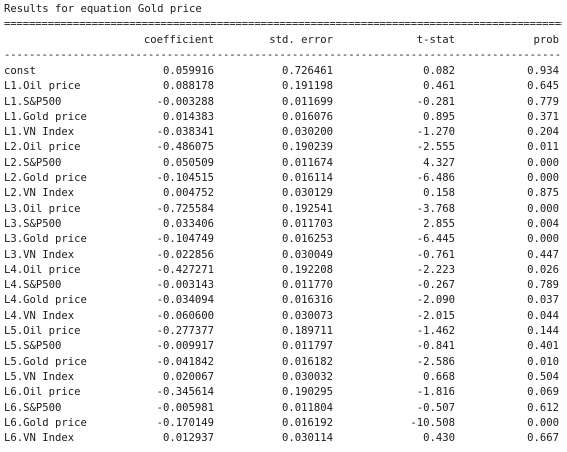 The height and width of the screenshot is (452, 567). What do you see at coordinates (185, 422) in the screenshot?
I see `coefficient-value: -0.170149` at bounding box center [185, 422].